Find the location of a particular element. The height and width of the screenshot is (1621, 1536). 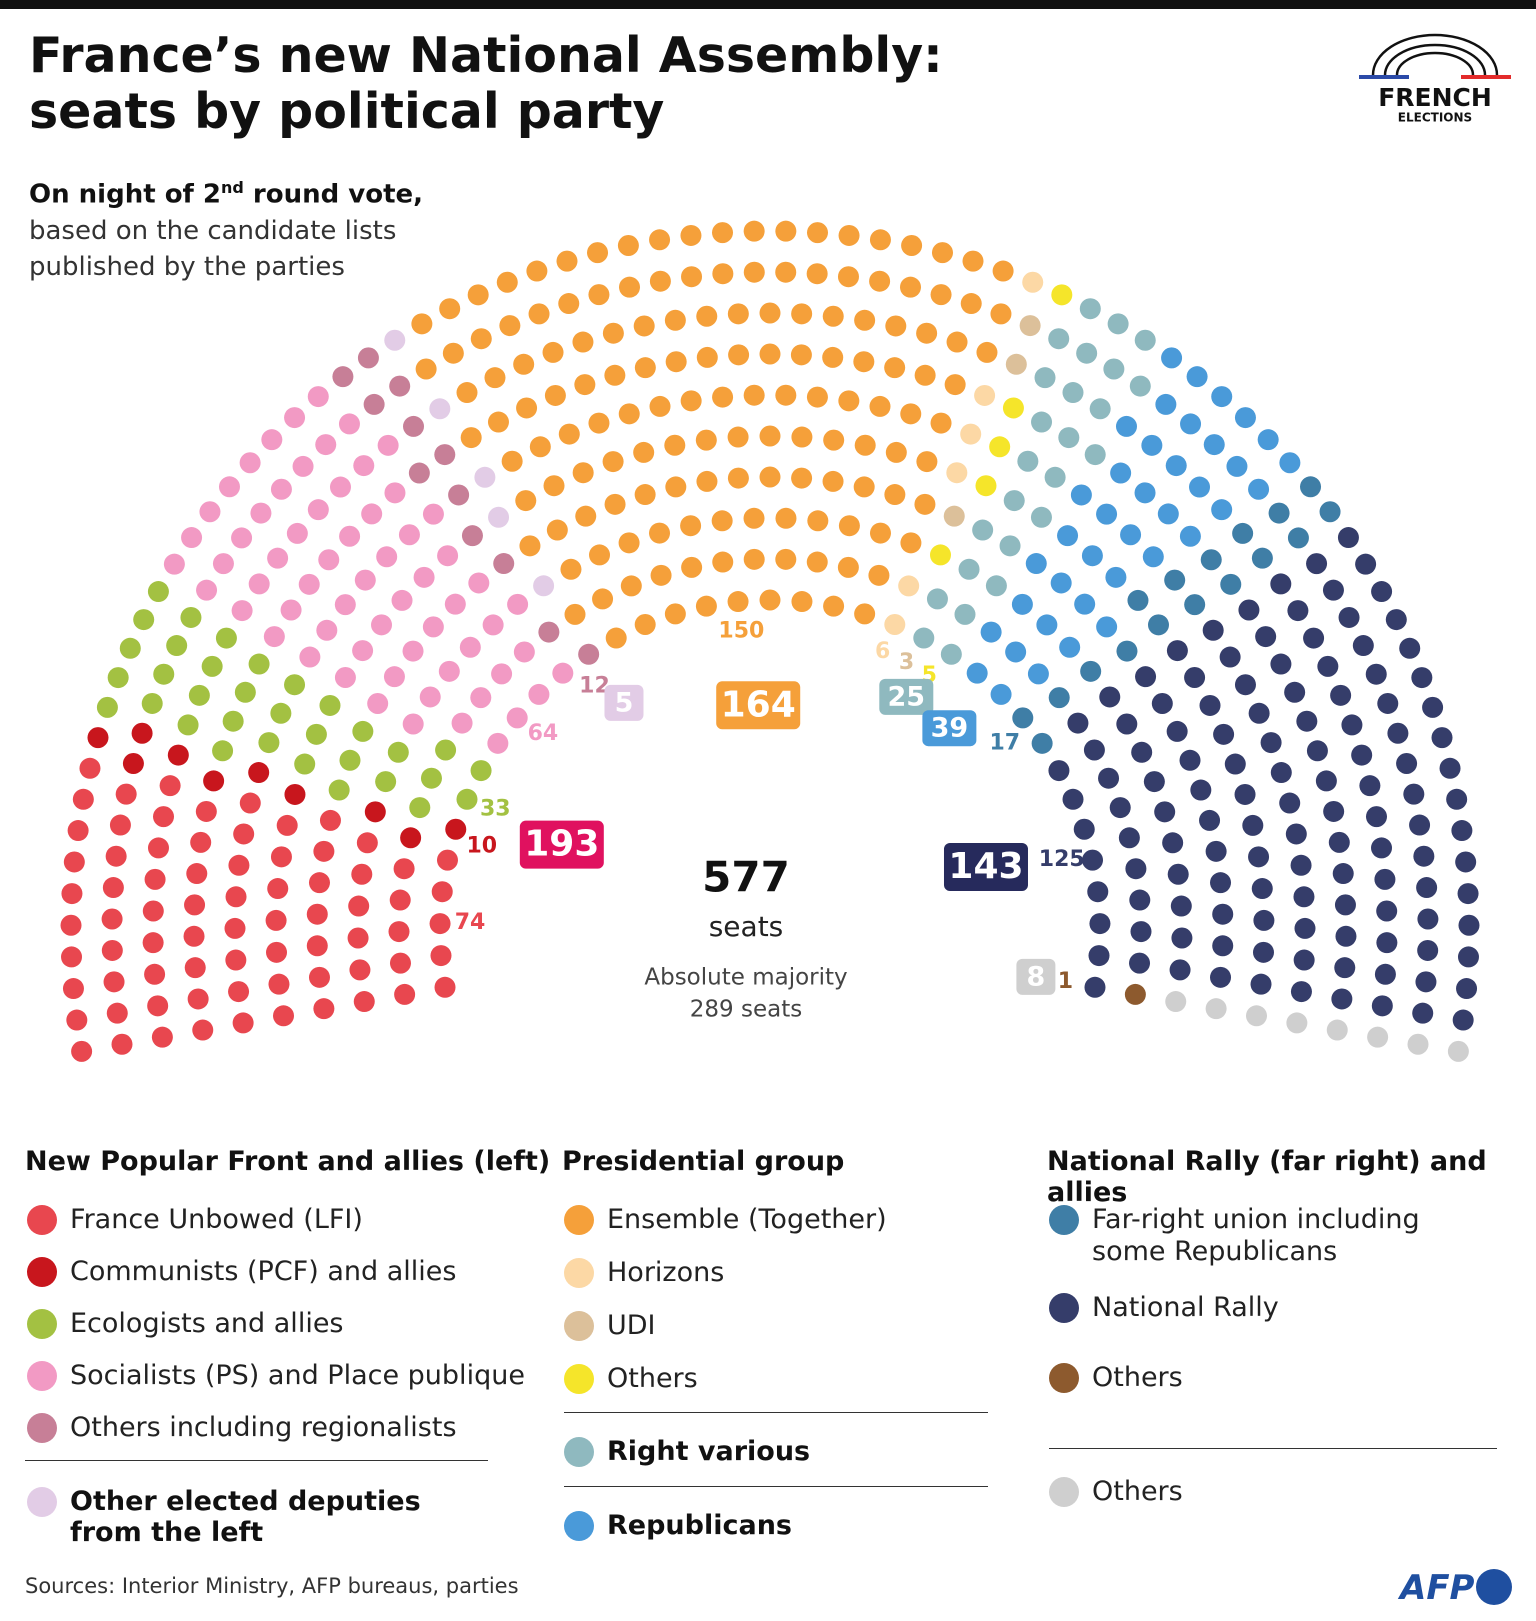

logo-arc is located at coordinates (1435, 54).